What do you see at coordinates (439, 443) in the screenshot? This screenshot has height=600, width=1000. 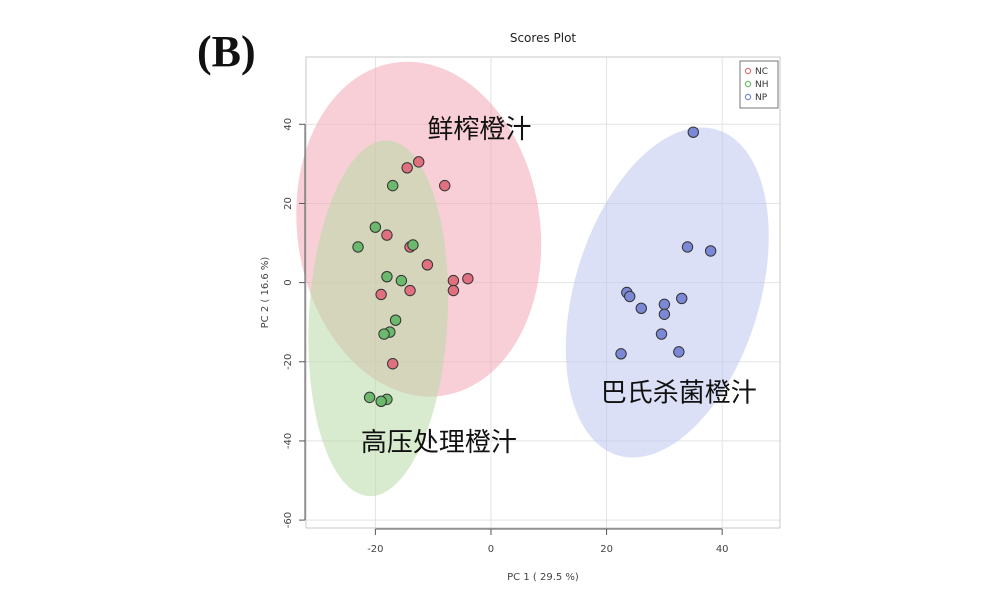 I see `group-annotation: 高压处理橙汁` at bounding box center [439, 443].